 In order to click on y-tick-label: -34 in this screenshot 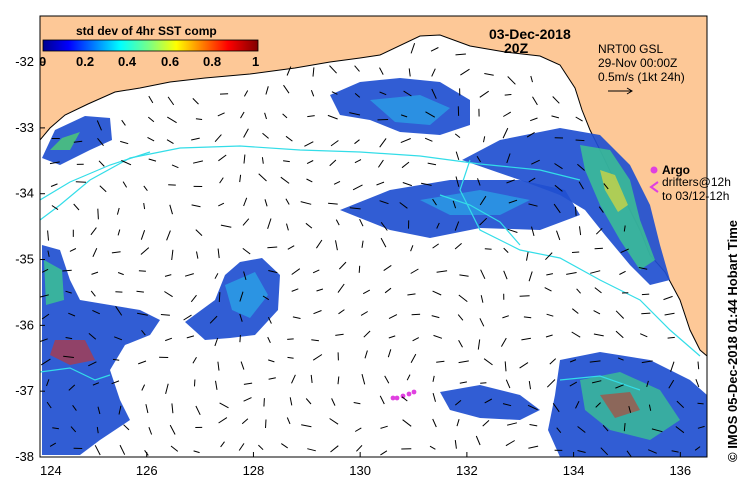, I will do `click(24, 193)`.